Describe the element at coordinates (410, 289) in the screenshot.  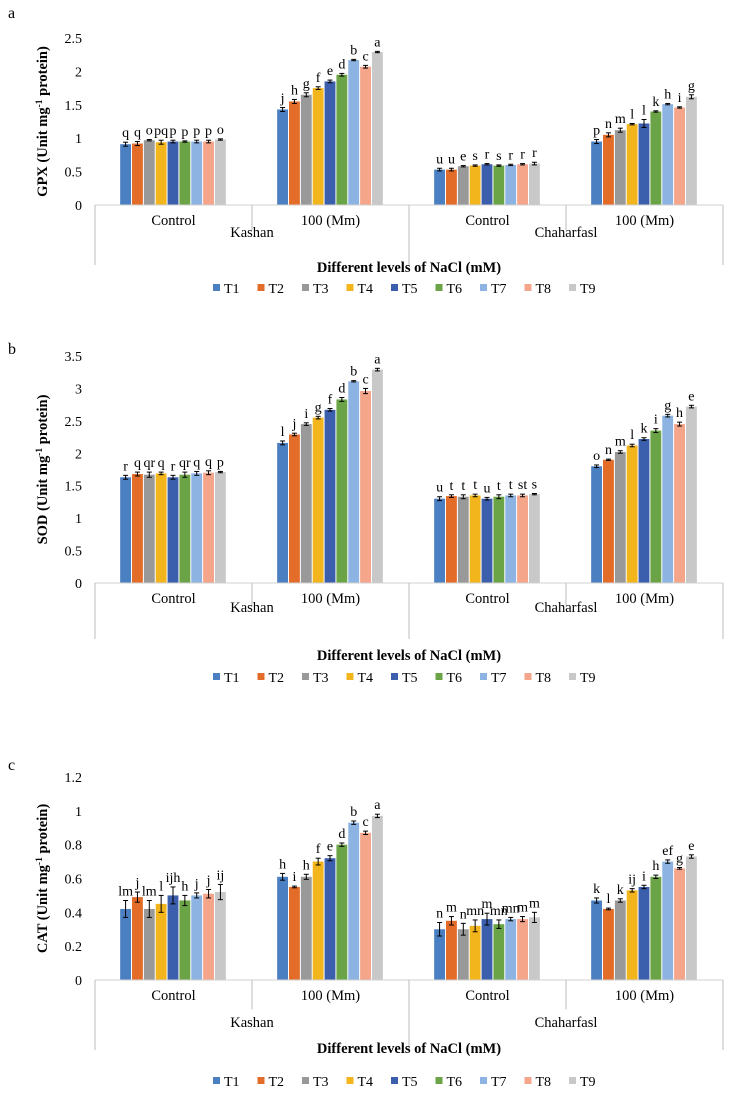
I see `legend-label: T5` at that location.